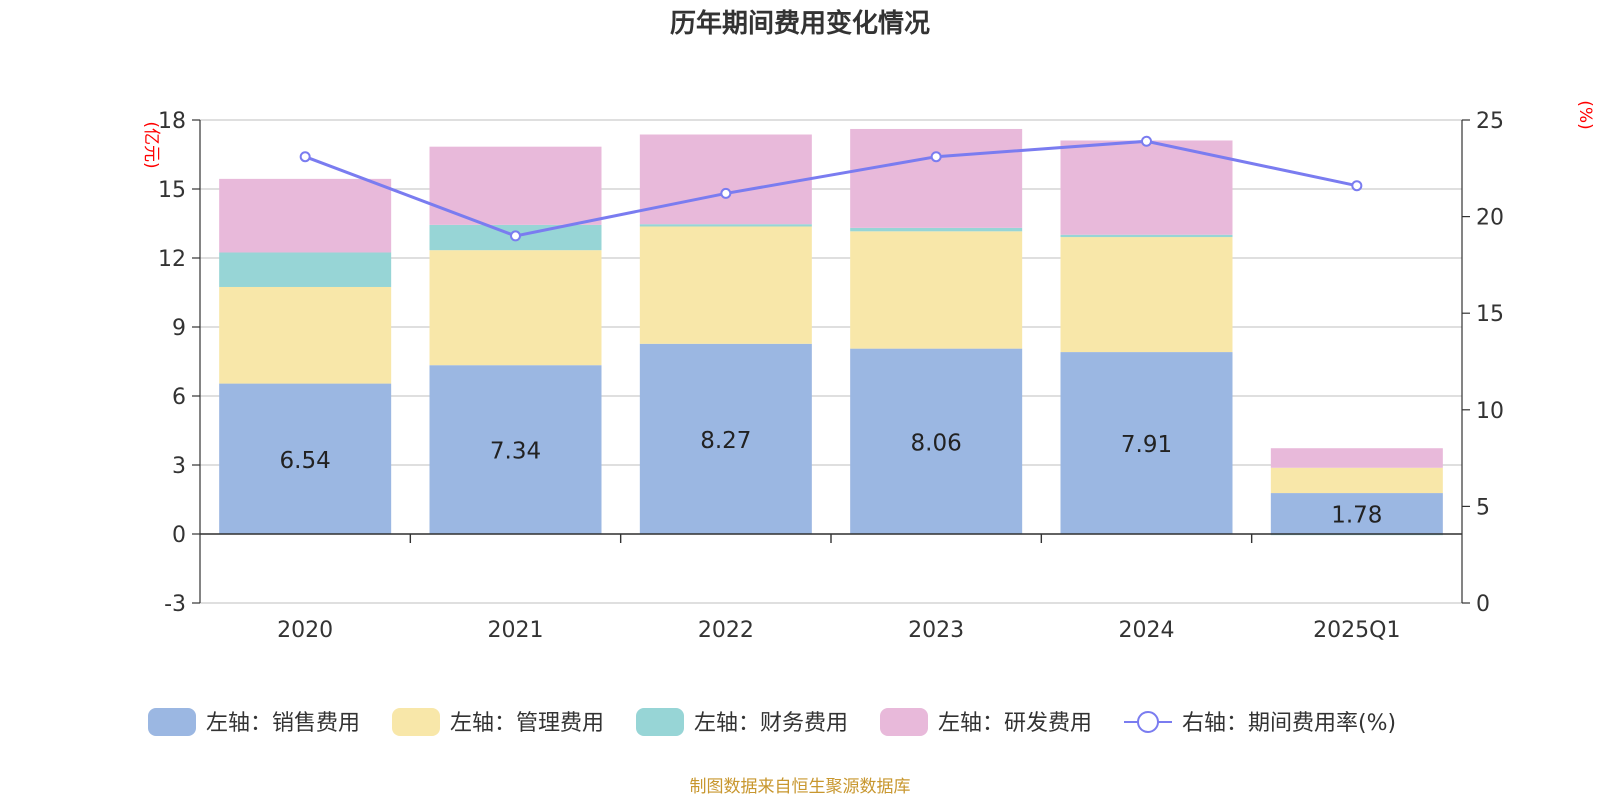 Image resolution: width=1600 pixels, height=800 pixels. Describe the element at coordinates (516, 630) in the screenshot. I see `x-tick-label: 2021` at that location.